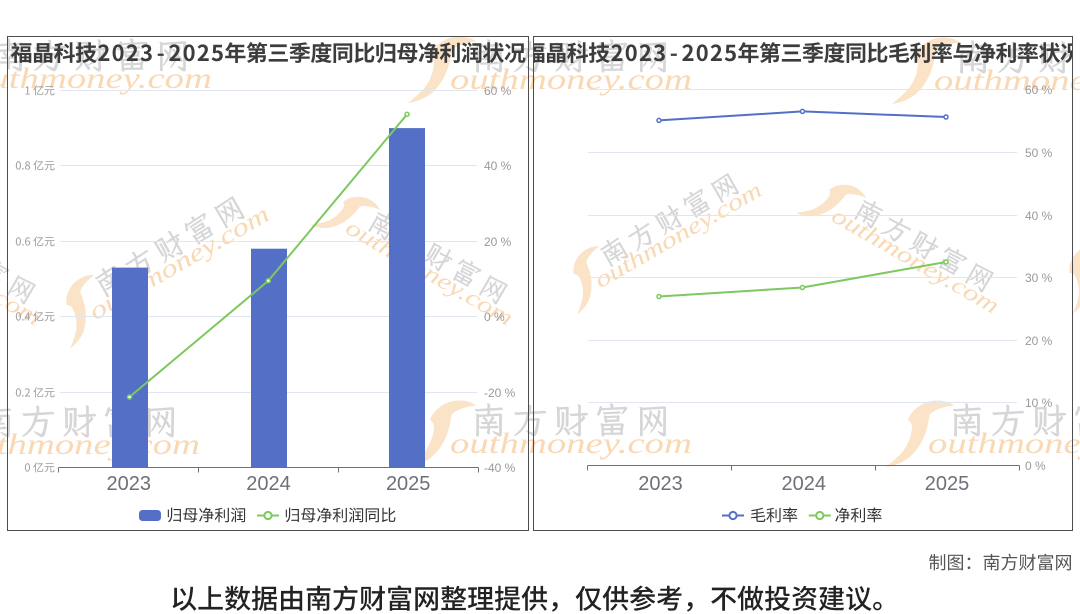 Image resolution: width=1080 pixels, height=614 pixels. What do you see at coordinates (500, 468) in the screenshot?
I see `svg-text: -40 %` at bounding box center [500, 468].